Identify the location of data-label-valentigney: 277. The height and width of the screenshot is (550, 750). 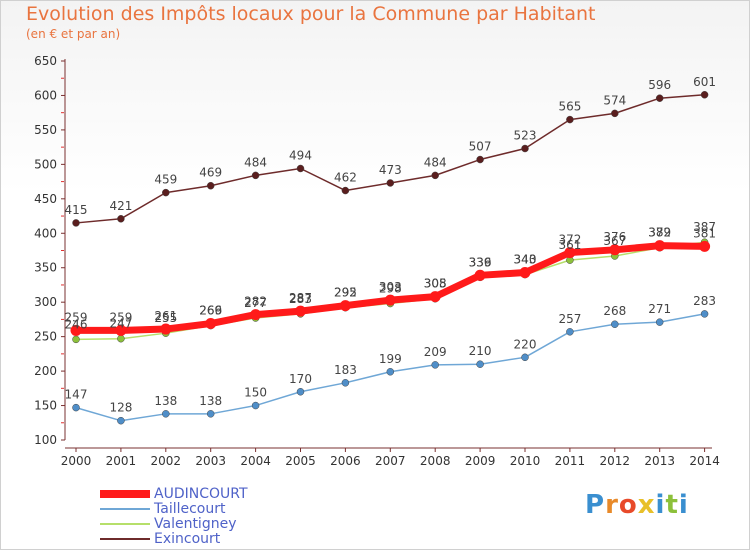
(255, 303).